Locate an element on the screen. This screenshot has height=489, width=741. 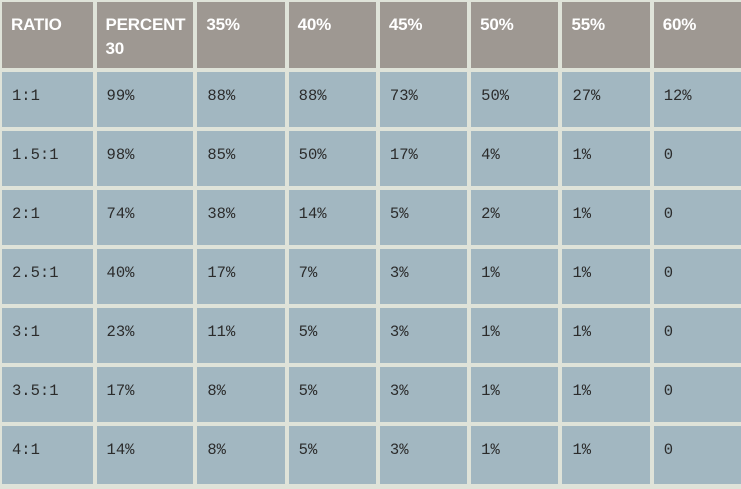
table-cell: 99% is located at coordinates (145, 99).